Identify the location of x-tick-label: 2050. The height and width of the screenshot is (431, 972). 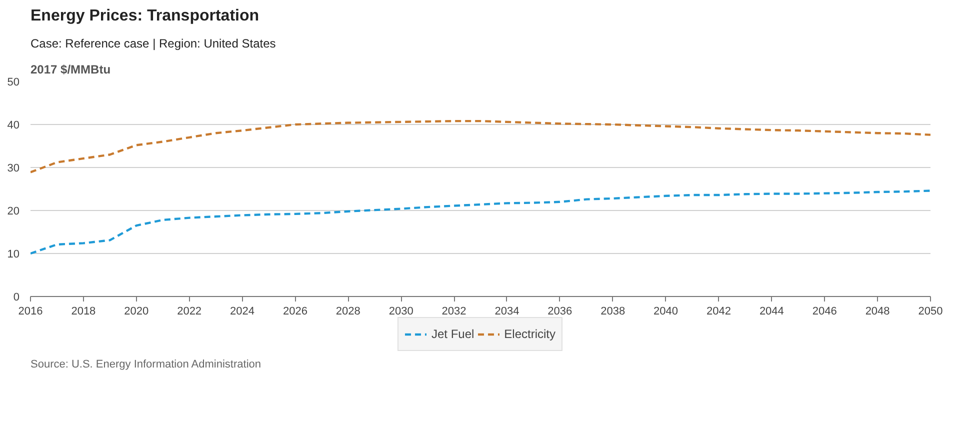
(930, 312).